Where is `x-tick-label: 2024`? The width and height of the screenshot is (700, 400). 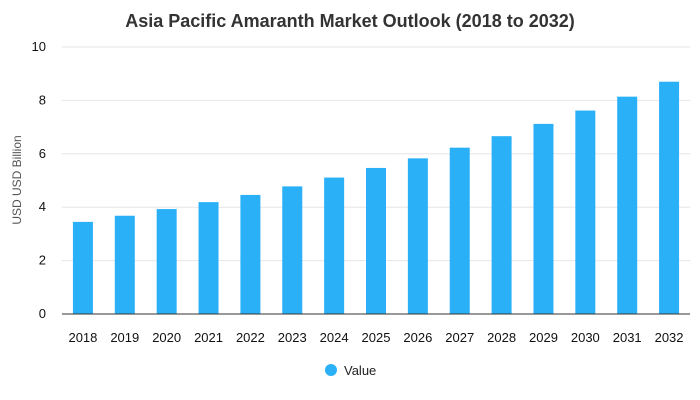 x-tick-label: 2024 is located at coordinates (334, 337).